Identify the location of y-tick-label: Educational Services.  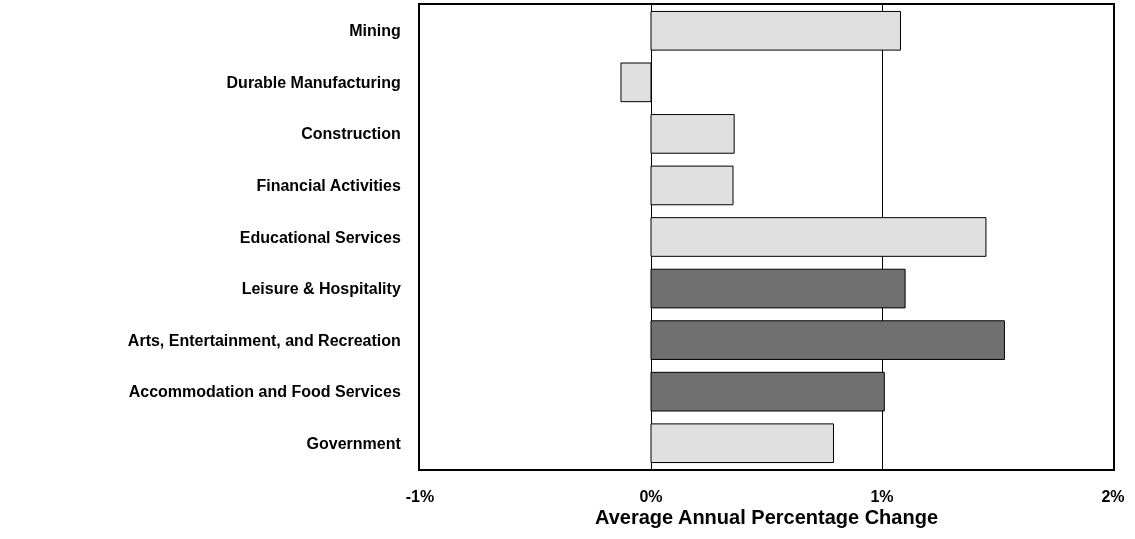
(320, 237).